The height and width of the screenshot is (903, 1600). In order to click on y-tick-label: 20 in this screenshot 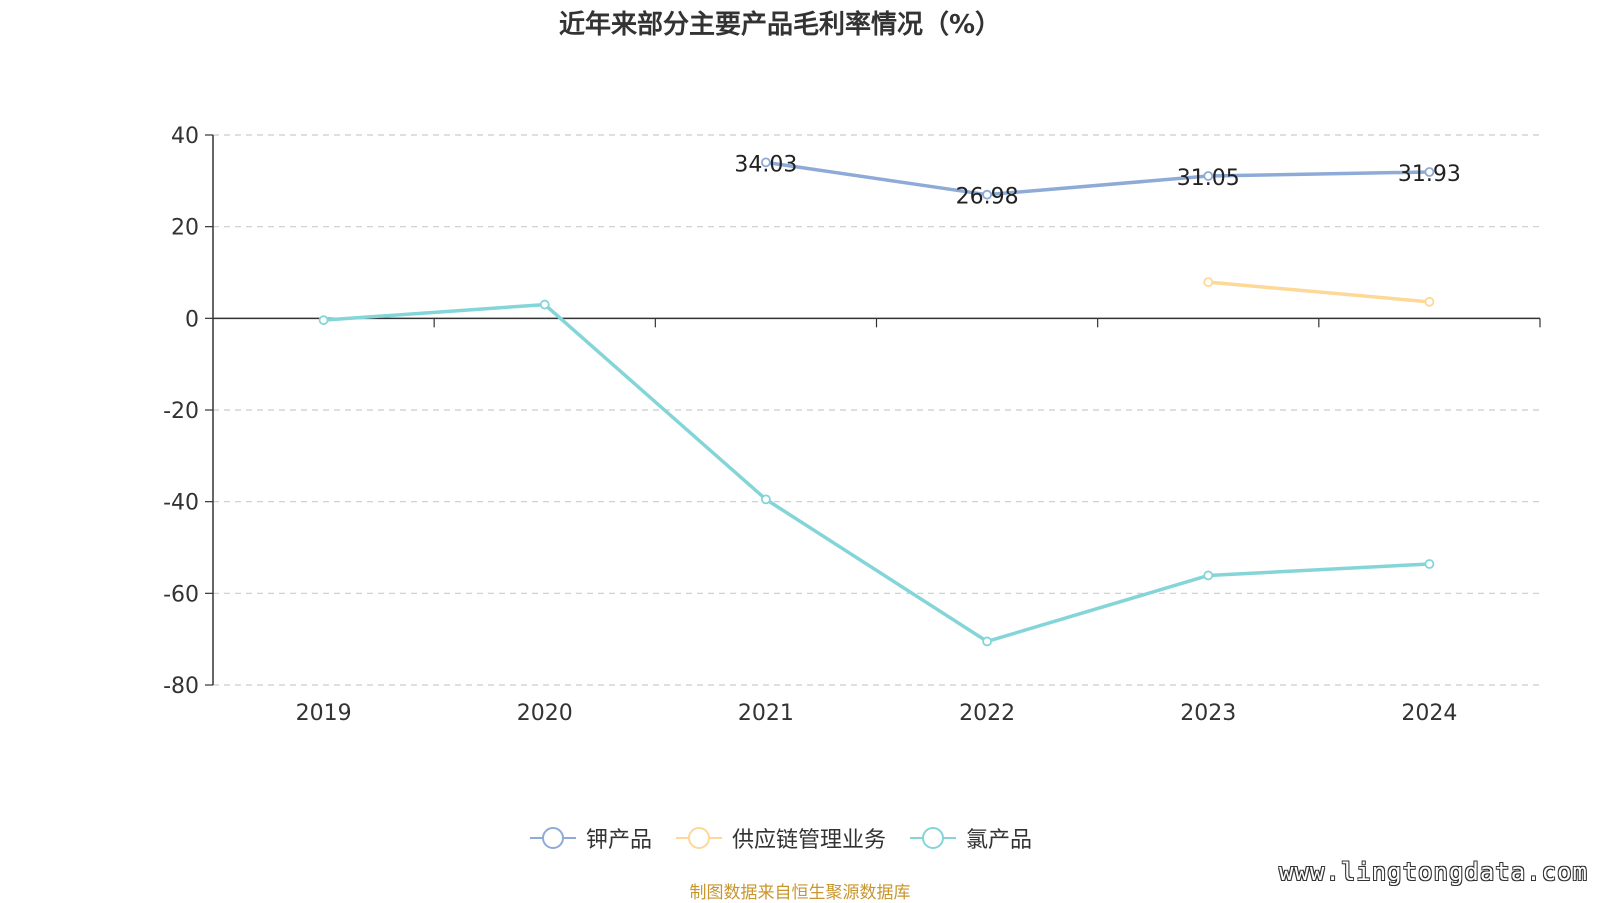, I will do `click(185, 228)`.